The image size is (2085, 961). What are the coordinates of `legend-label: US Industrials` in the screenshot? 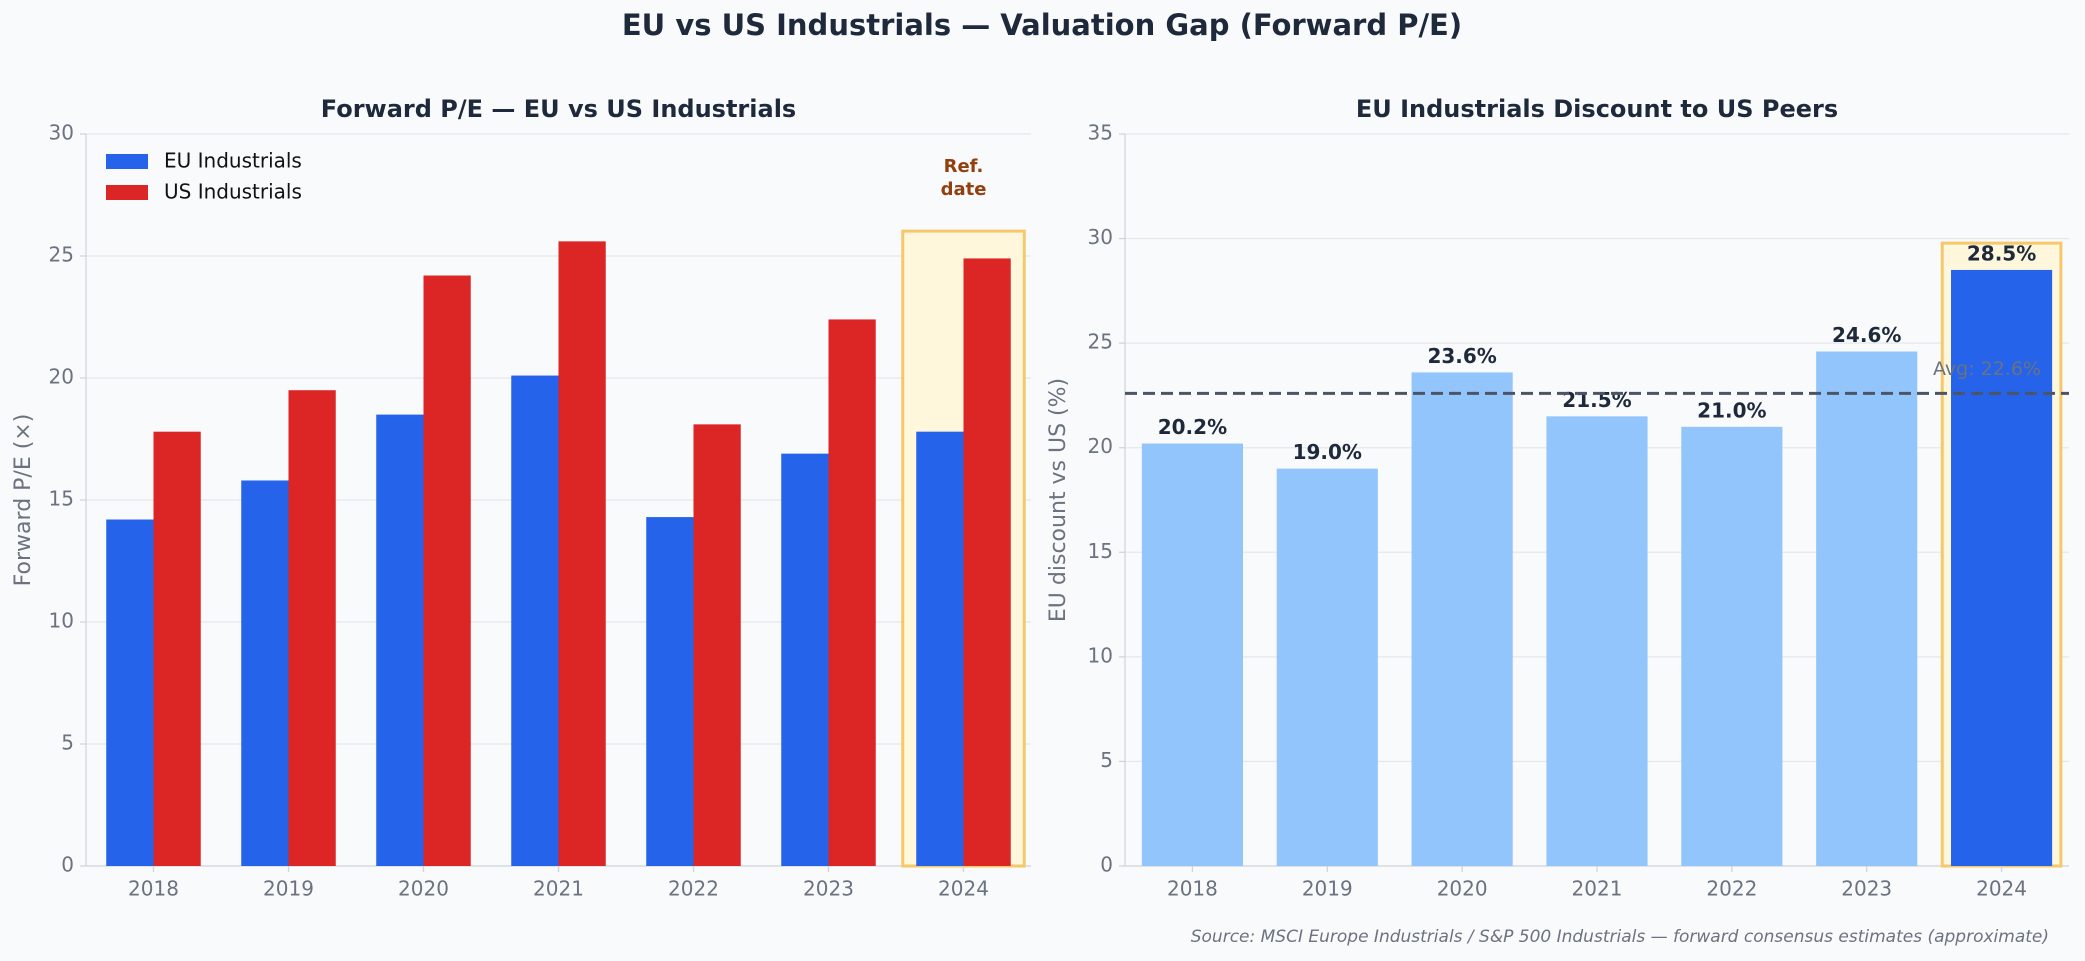 It's located at (233, 192).